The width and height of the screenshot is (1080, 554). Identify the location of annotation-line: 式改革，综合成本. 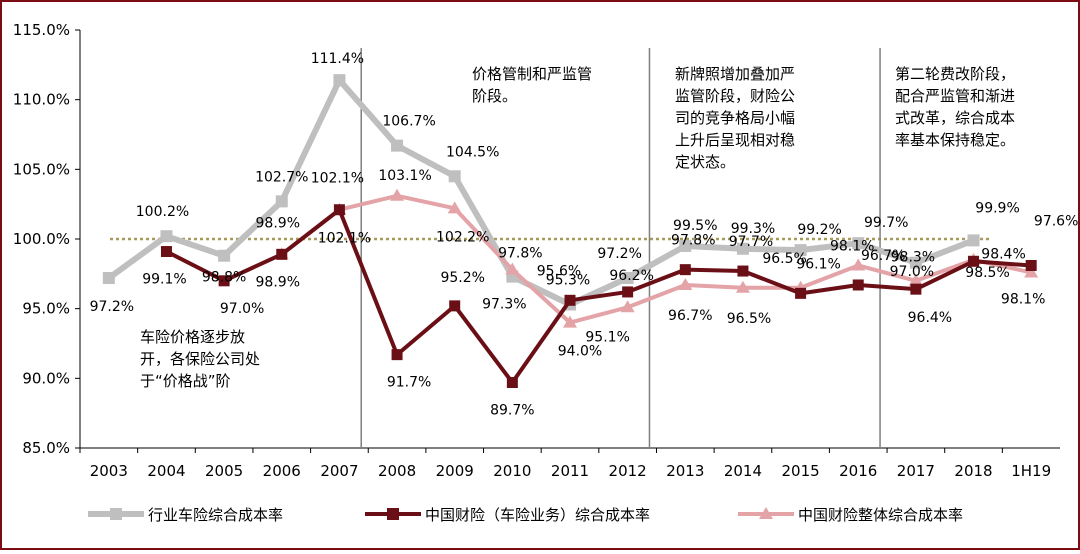
(955, 118).